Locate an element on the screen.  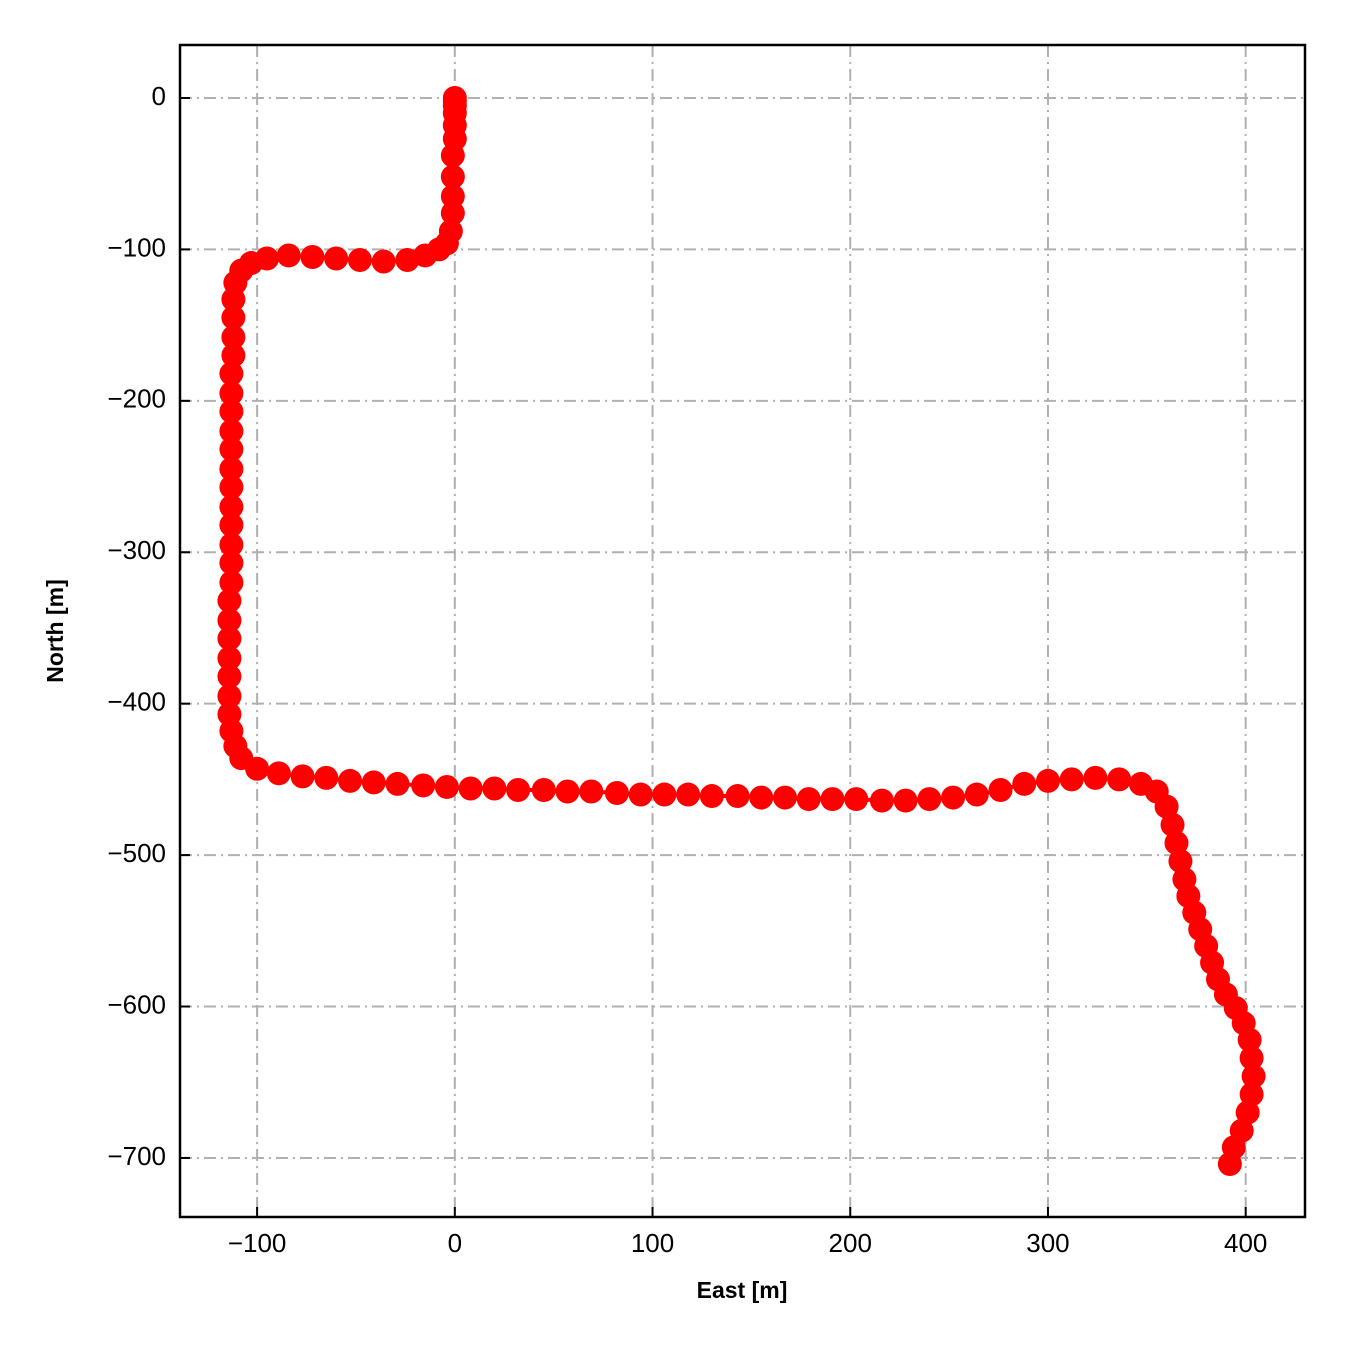
x-tick-label: 0 is located at coordinates (455, 1243).